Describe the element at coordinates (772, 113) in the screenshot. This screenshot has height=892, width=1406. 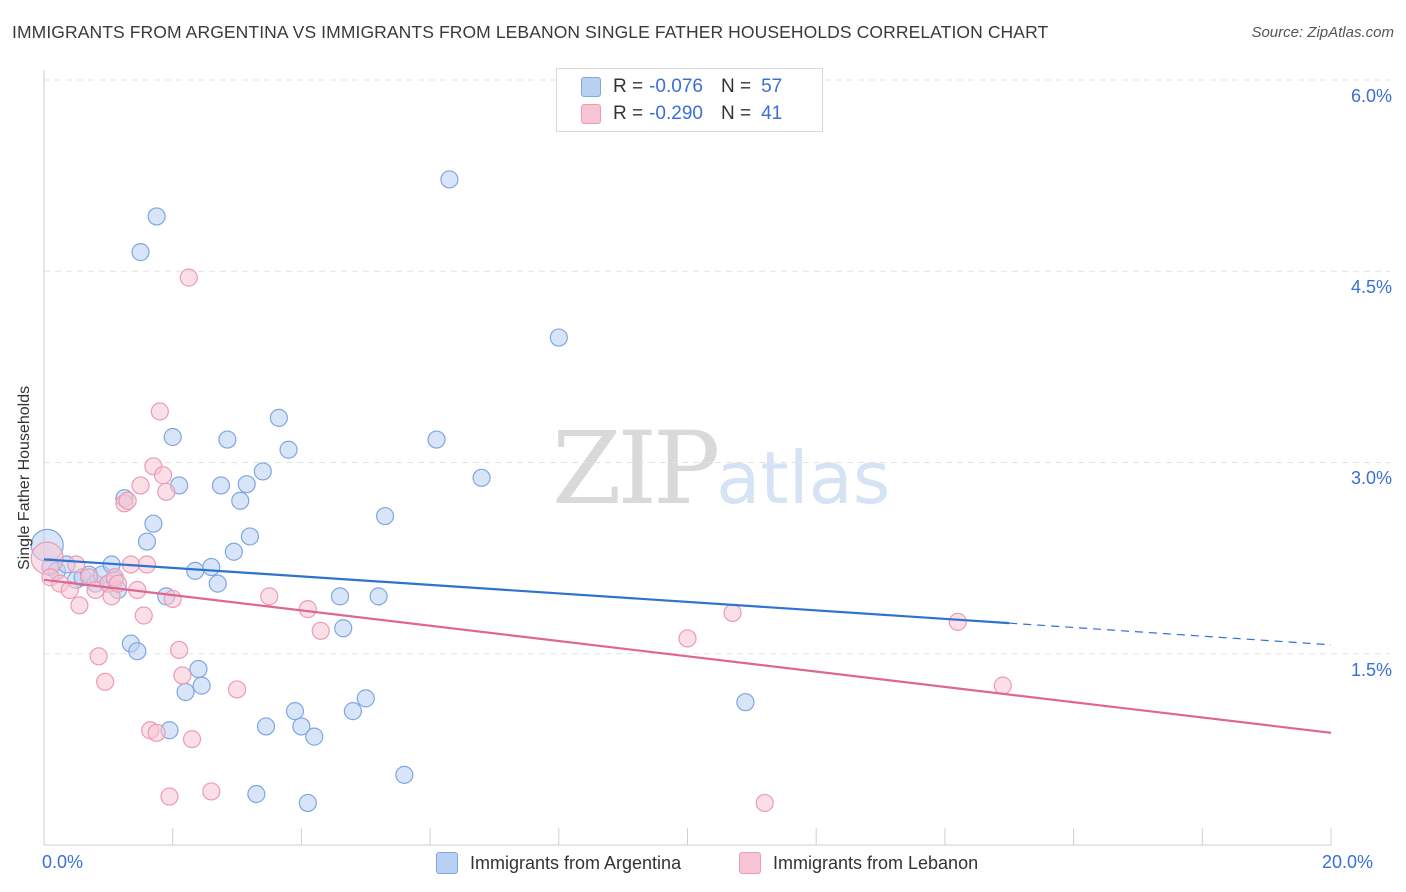
I see `n-value: 41` at that location.